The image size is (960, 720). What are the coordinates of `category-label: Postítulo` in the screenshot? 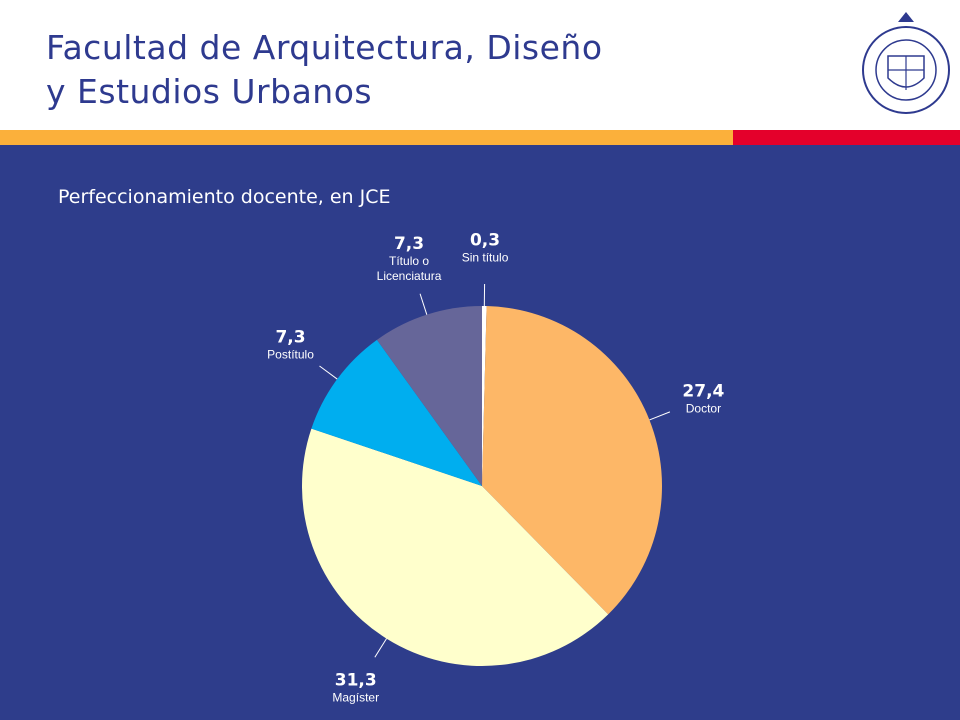 It's located at (290, 354).